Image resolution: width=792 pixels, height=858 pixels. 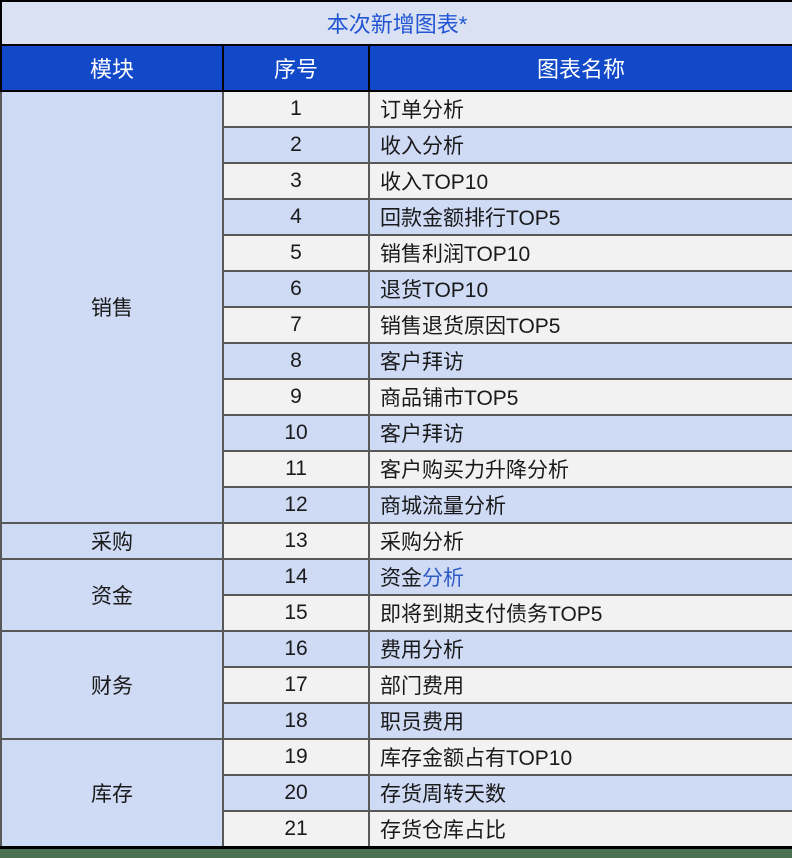 I want to click on chart-name: 销售利润TOP10, so click(x=579, y=253).